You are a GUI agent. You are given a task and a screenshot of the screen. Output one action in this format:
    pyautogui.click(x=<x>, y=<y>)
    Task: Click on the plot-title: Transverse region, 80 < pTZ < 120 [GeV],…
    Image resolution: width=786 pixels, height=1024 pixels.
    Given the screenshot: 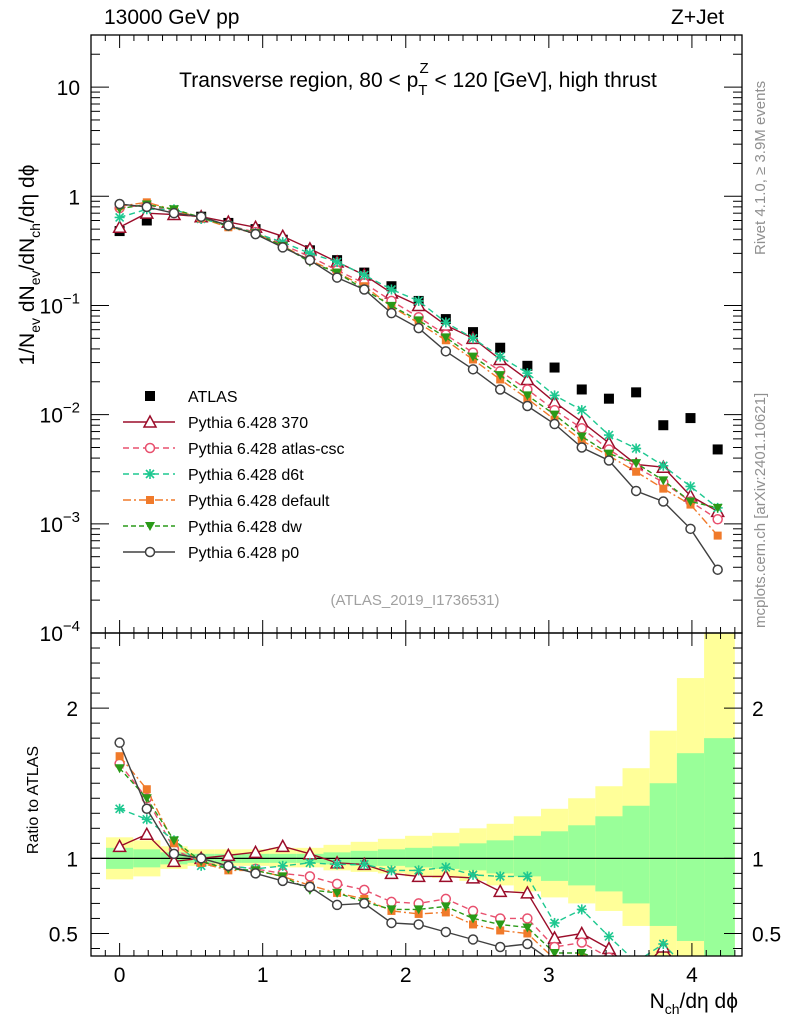 What is the action you would take?
    pyautogui.click(x=418, y=79)
    